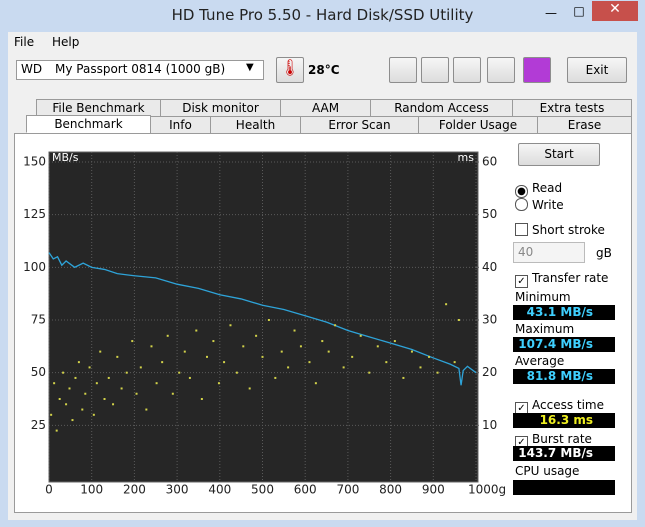 Image resolution: width=645 pixels, height=527 pixels. I want to click on y-tick-label: 125, so click(34, 214).